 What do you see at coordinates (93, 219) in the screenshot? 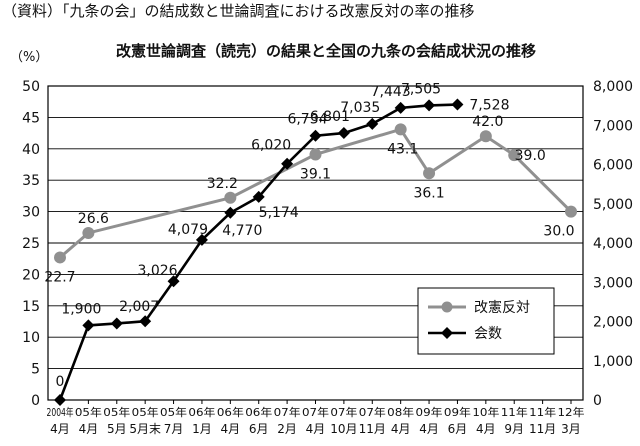
I see `opposition-data-label: 26.6` at bounding box center [93, 219].